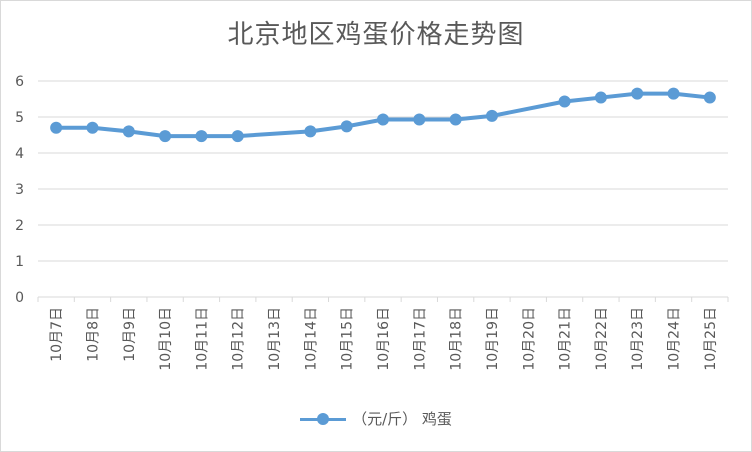 The image size is (752, 452). Describe the element at coordinates (239, 339) in the screenshot. I see `x-tick-label: 10月12日` at that location.